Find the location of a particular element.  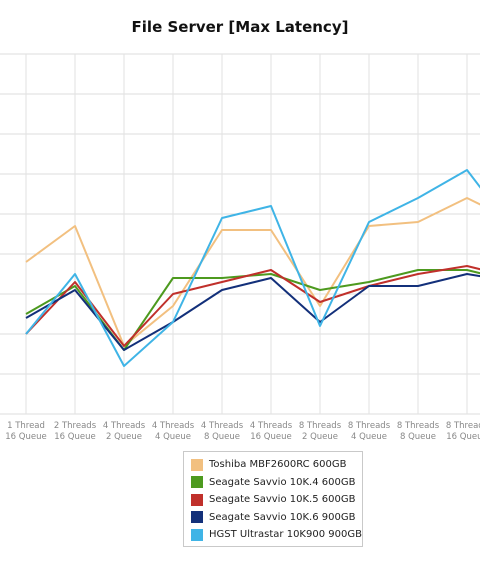

legend-item: Seagate Savvio 10K.4 600GB is located at coordinates (276, 483).